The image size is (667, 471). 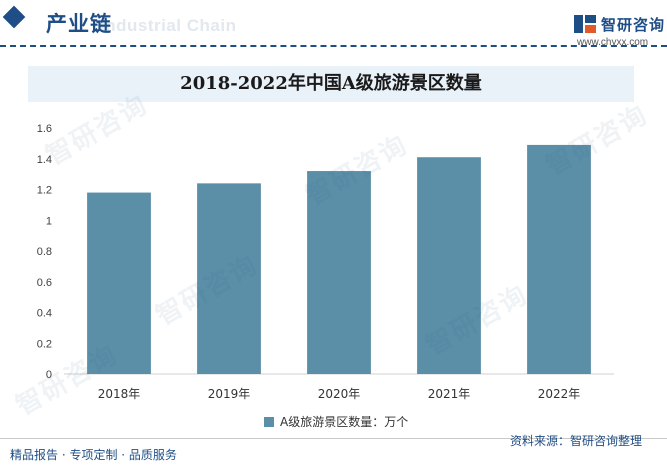 What do you see at coordinates (333, 438) in the screenshot?
I see `footer-divider` at bounding box center [333, 438].